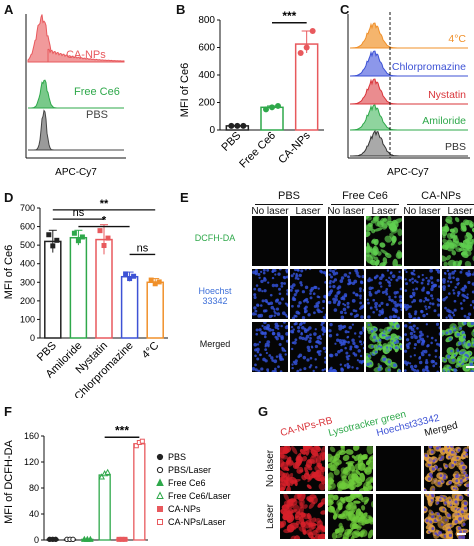 The height and width of the screenshot is (546, 474). I want to click on f-ytick: 0, so click(36, 540).